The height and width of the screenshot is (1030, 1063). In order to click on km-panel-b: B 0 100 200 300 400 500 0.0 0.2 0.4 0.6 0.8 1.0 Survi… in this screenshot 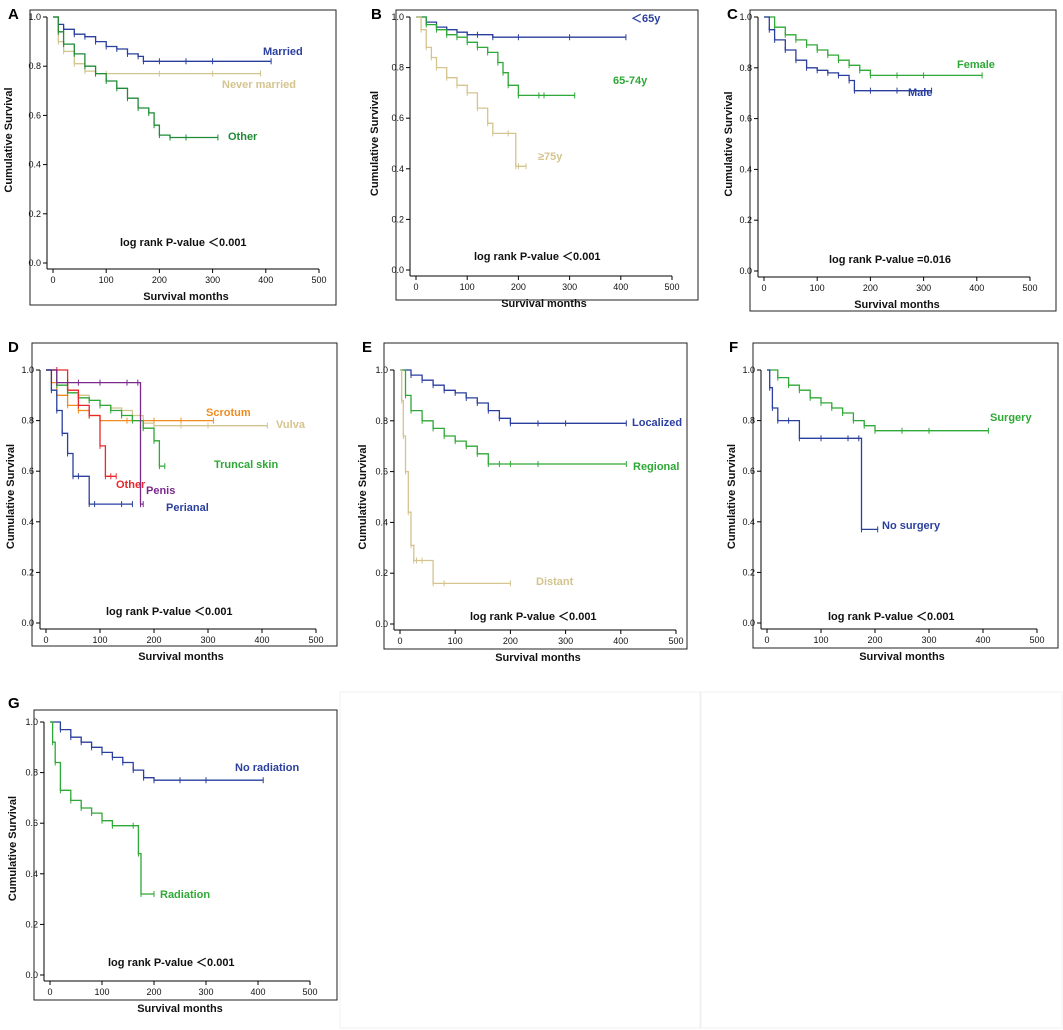, I will do `click(534, 158)`.